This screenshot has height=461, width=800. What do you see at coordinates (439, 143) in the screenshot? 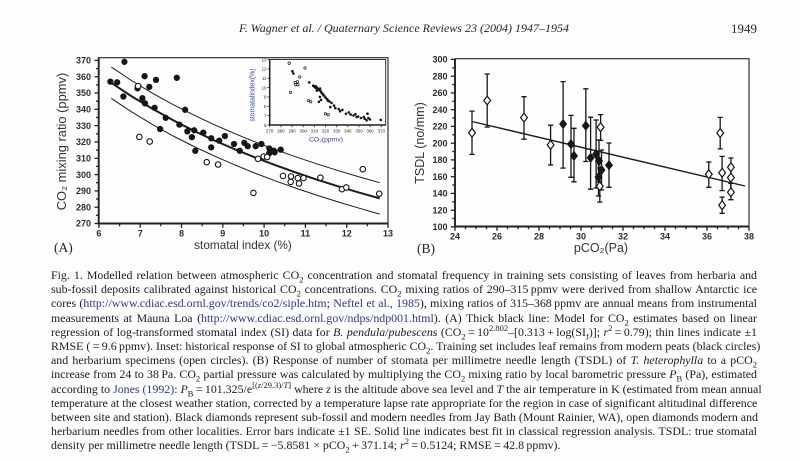
I see `svg-text: 200` at bounding box center [439, 143].